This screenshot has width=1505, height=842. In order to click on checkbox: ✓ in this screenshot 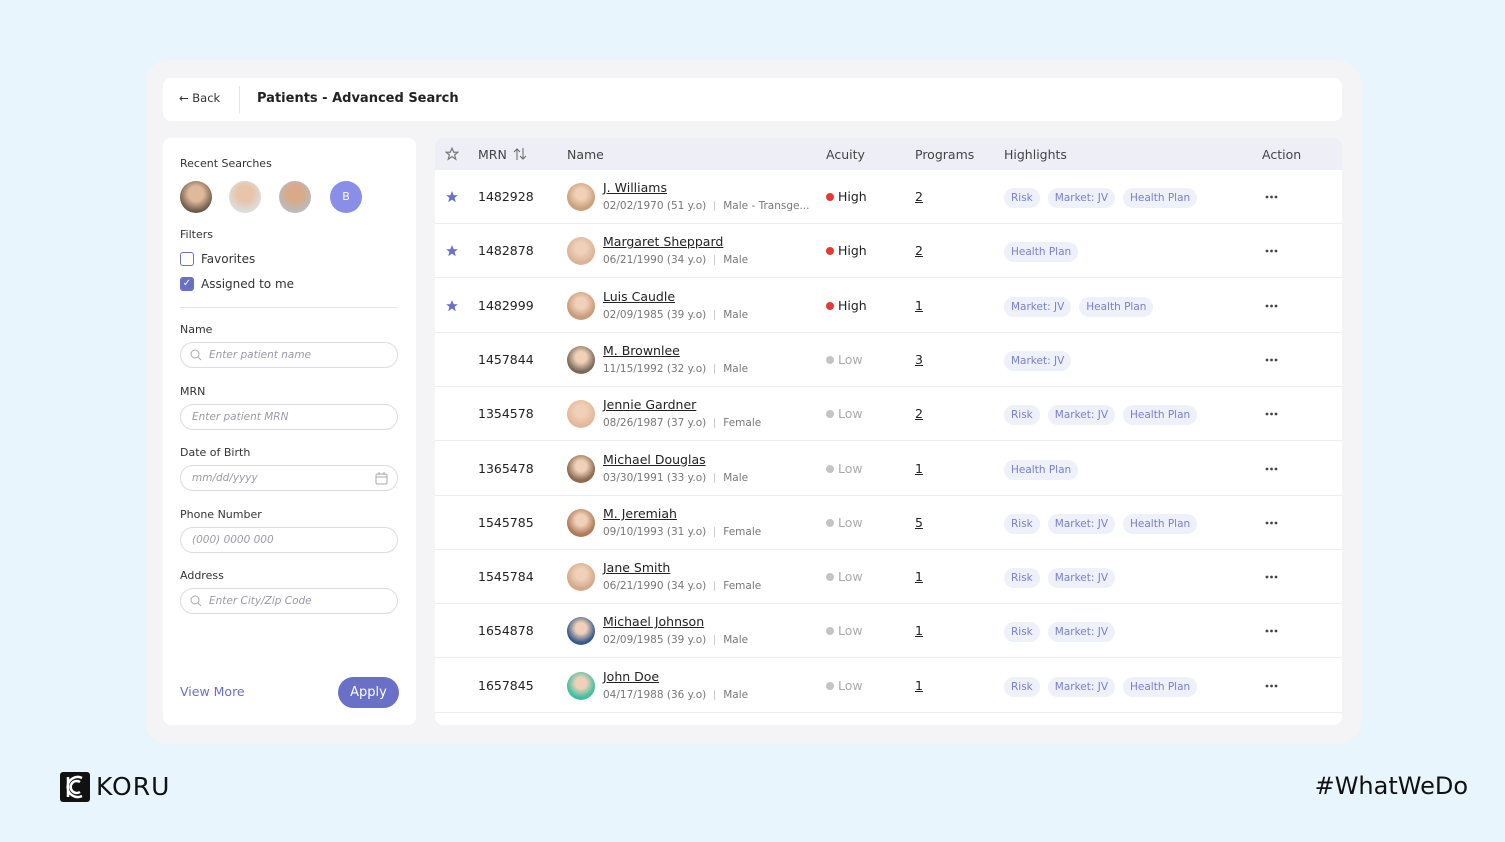, I will do `click(187, 284)`.